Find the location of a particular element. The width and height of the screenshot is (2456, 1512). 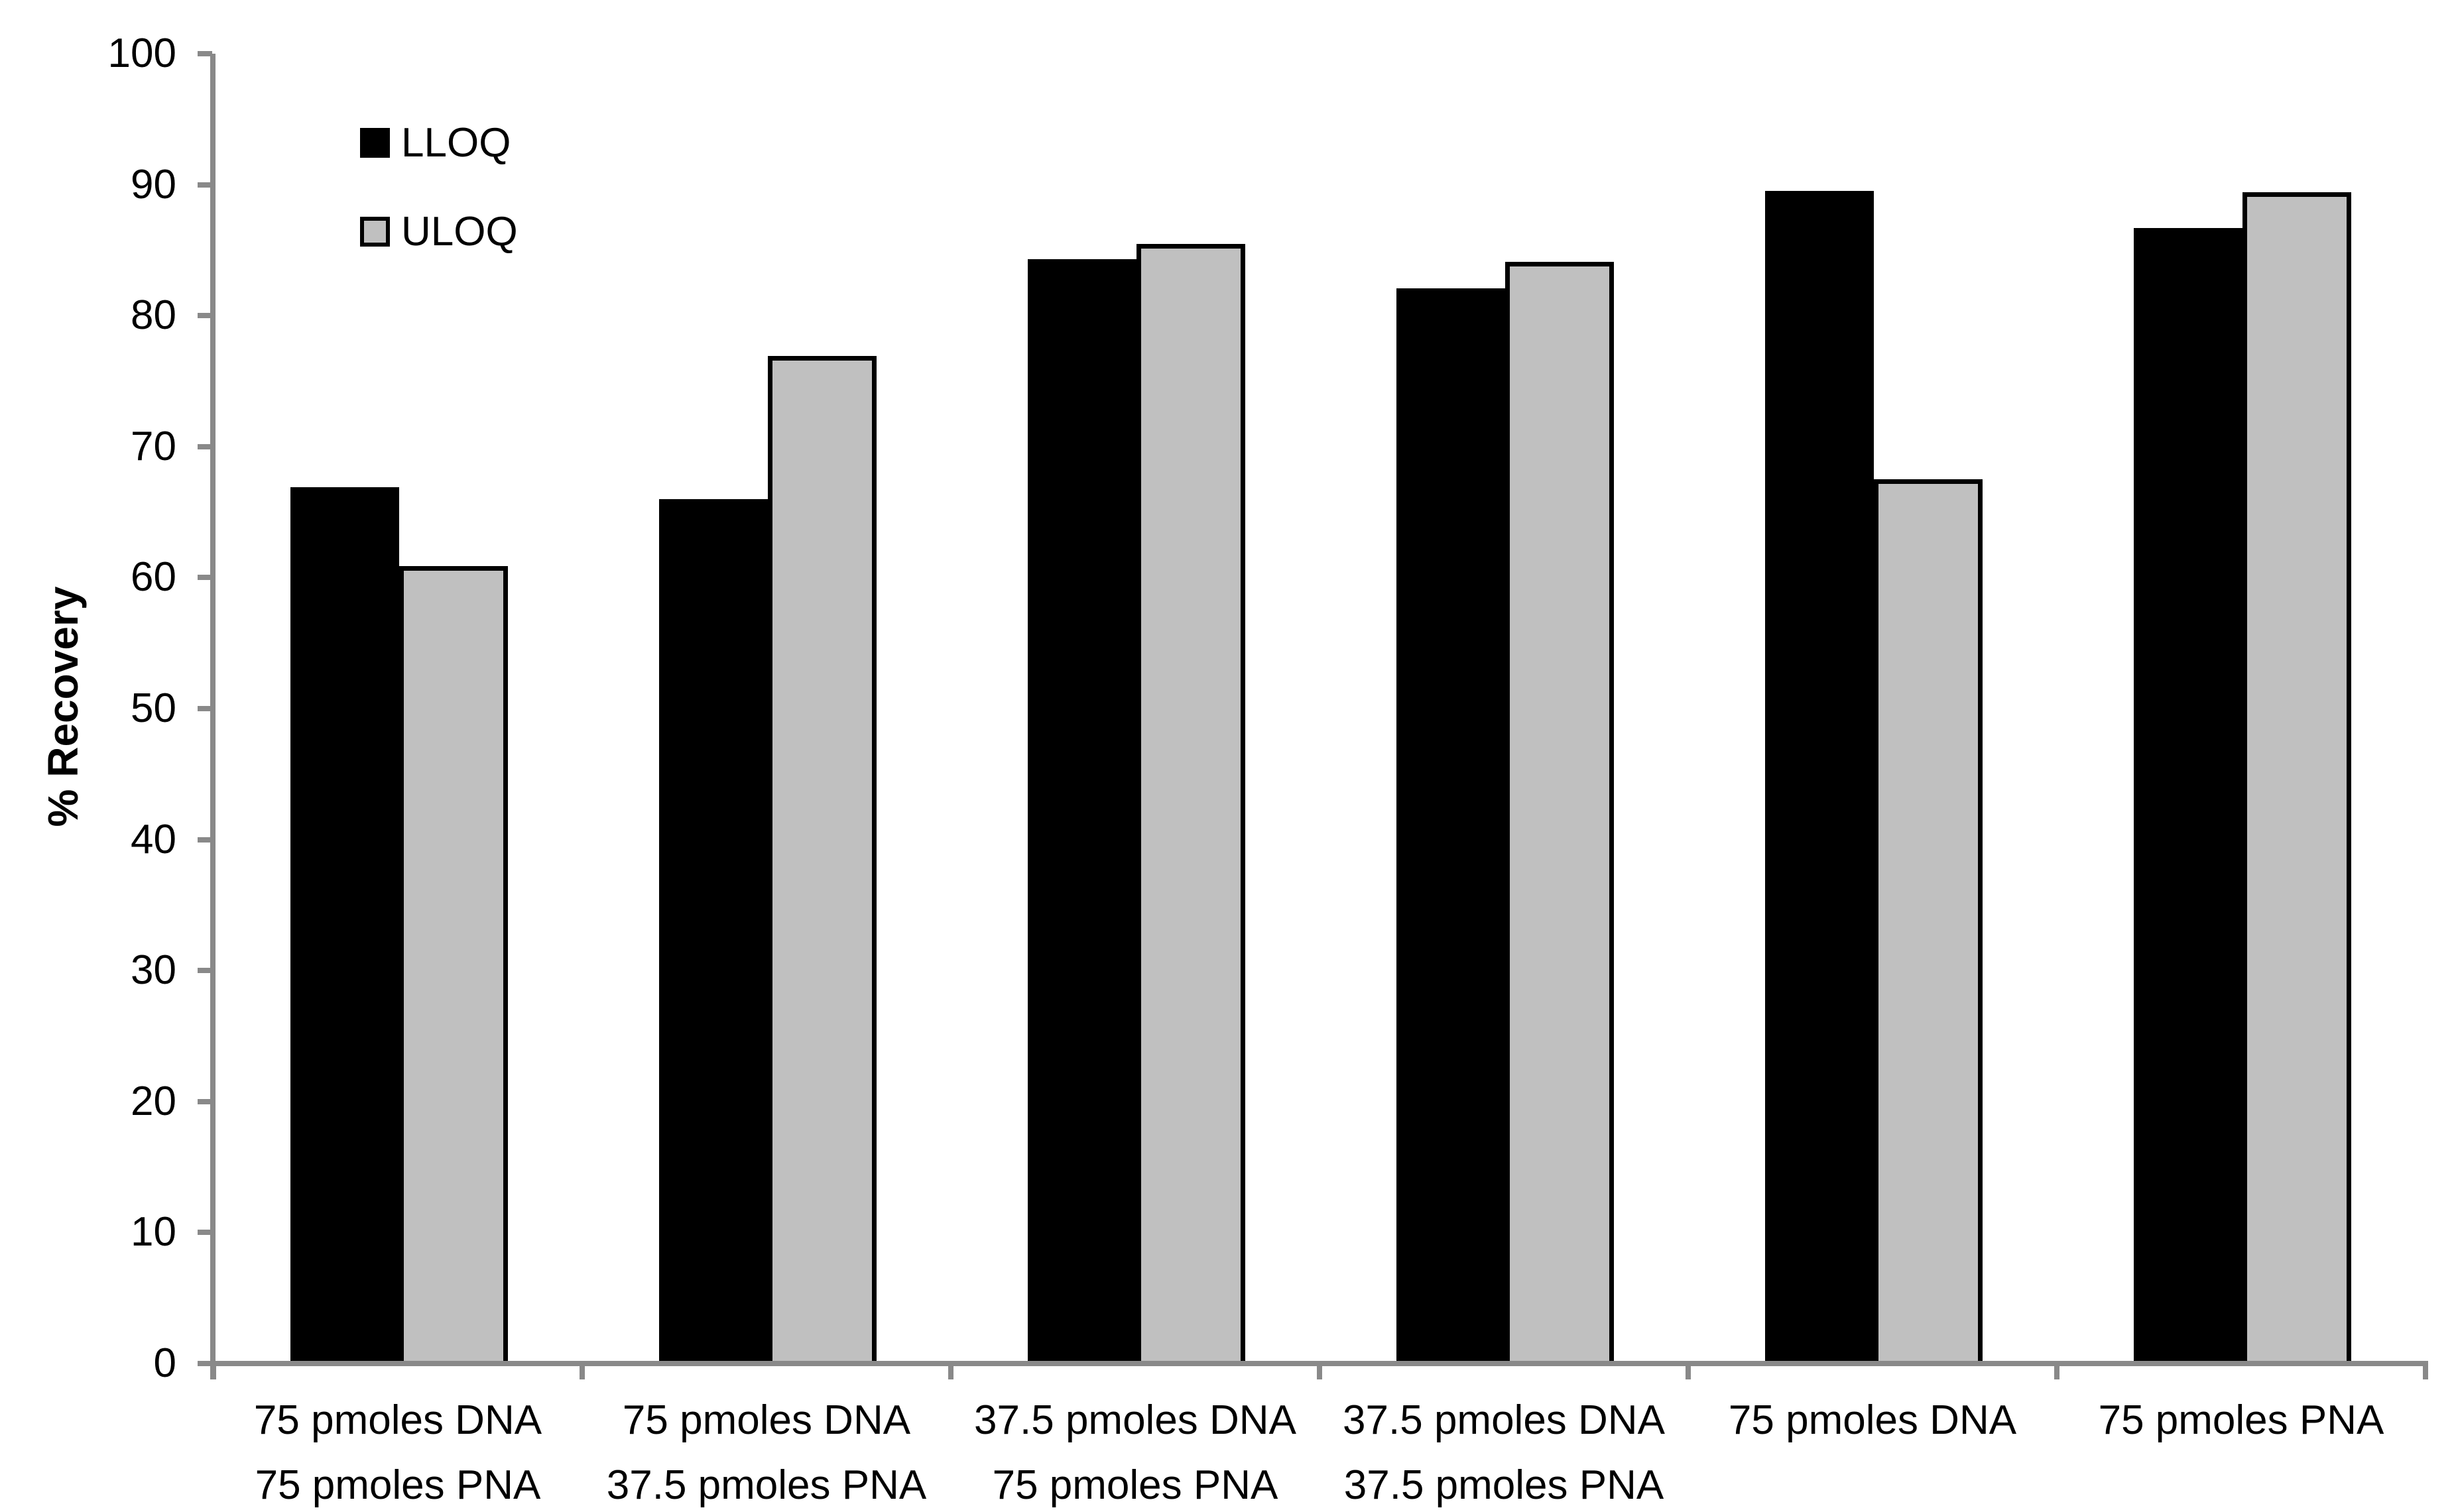

x-category-label-1-line1: 75 pmoles DNA is located at coordinates (397, 1420).